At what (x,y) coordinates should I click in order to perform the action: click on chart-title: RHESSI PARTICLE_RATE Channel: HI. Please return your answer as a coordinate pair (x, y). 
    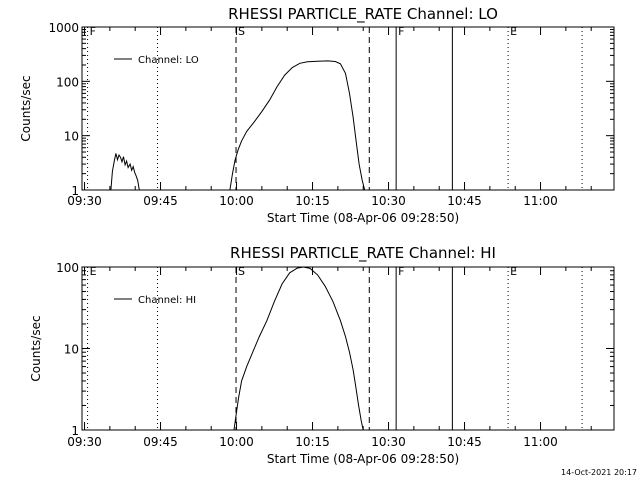
    Looking at the image, I should click on (363, 253).